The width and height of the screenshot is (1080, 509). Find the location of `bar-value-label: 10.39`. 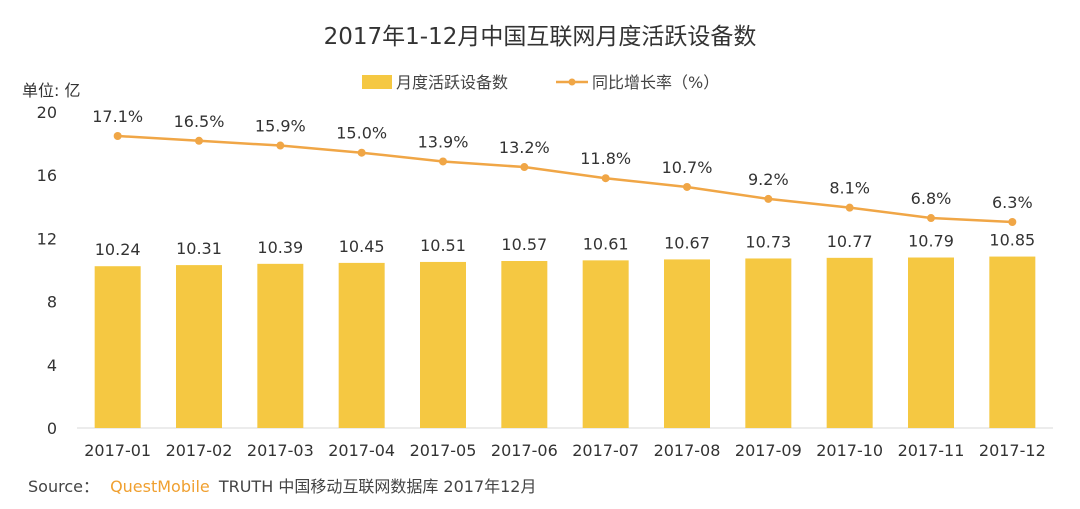

bar-value-label: 10.39 is located at coordinates (280, 247).